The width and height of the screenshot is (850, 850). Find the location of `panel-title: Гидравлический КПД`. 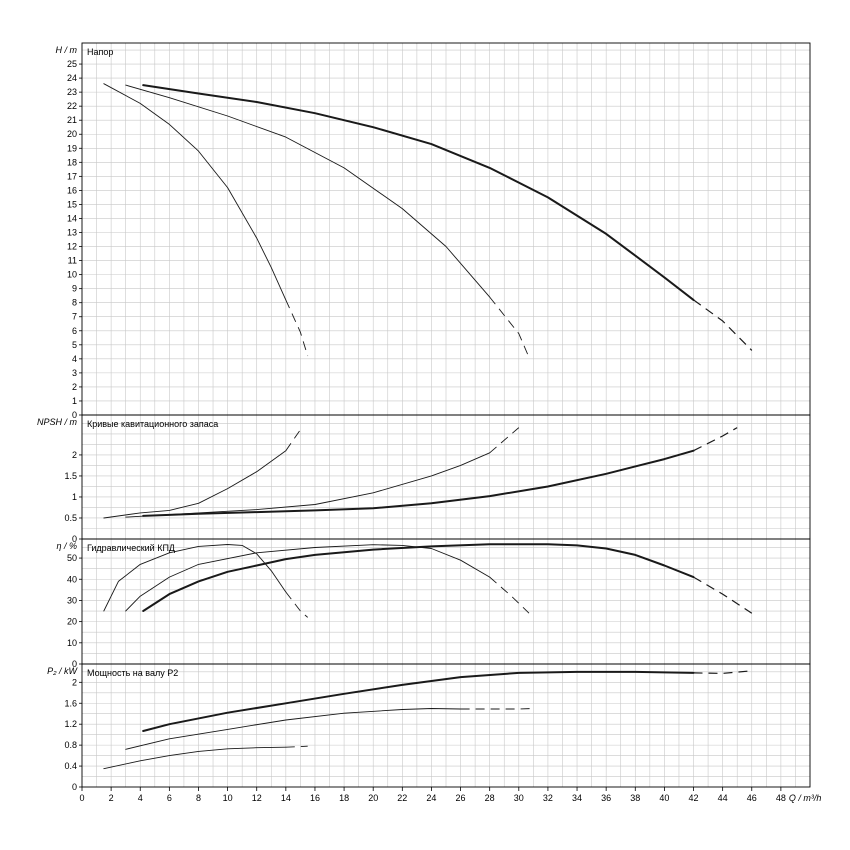

panel-title: Гидравлический КПД is located at coordinates (131, 548).